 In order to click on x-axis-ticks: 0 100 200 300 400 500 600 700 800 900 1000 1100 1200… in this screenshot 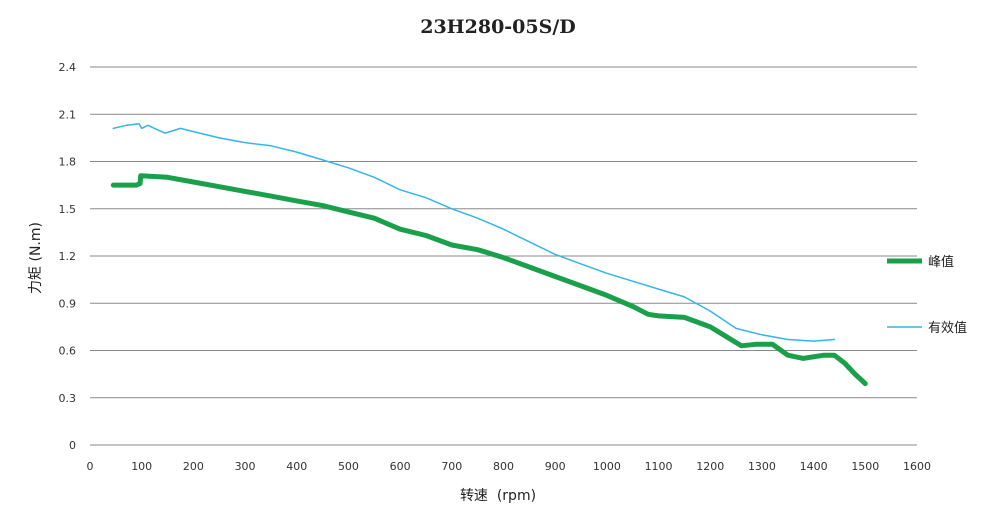, I will do `click(509, 466)`.